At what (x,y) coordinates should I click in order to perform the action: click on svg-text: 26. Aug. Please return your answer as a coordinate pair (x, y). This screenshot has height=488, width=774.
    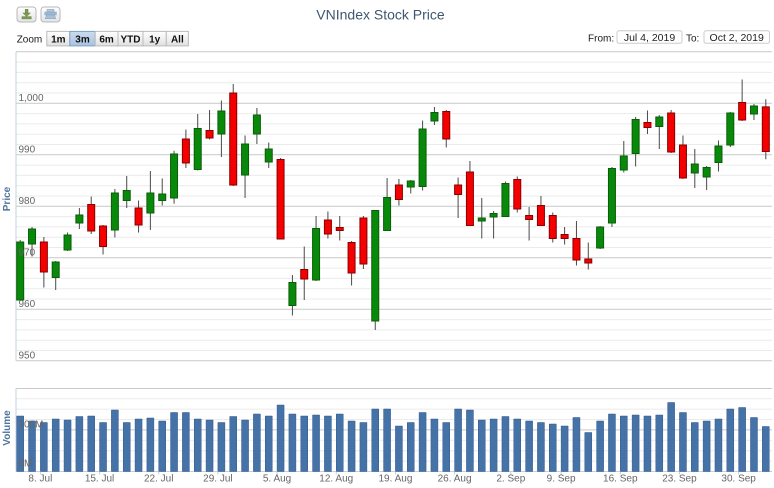
    Looking at the image, I should click on (455, 479).